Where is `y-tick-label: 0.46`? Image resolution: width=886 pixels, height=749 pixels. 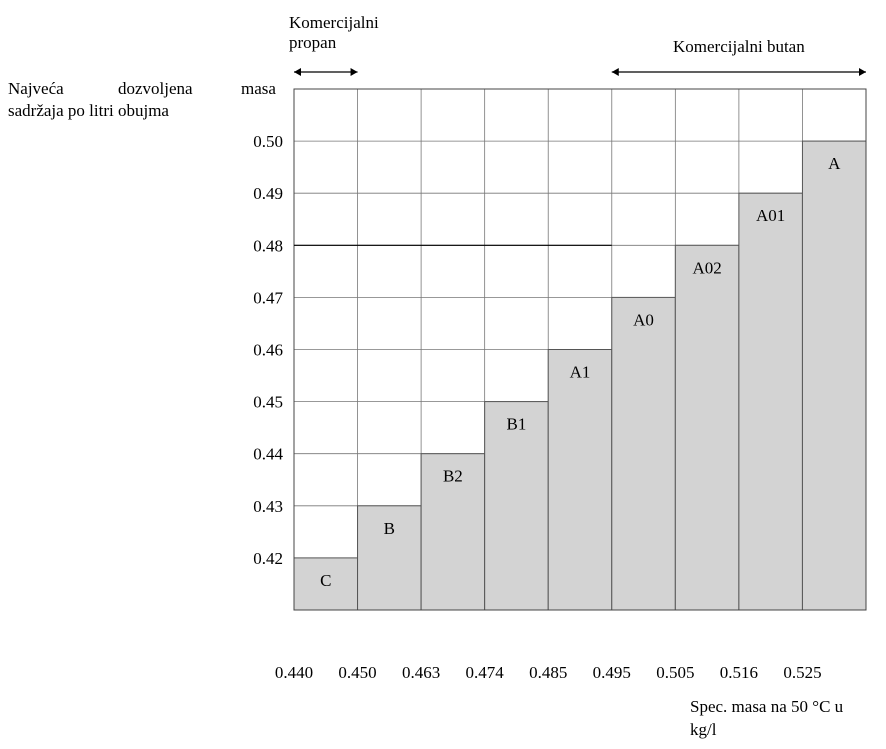 y-tick-label: 0.46 is located at coordinates (268, 350).